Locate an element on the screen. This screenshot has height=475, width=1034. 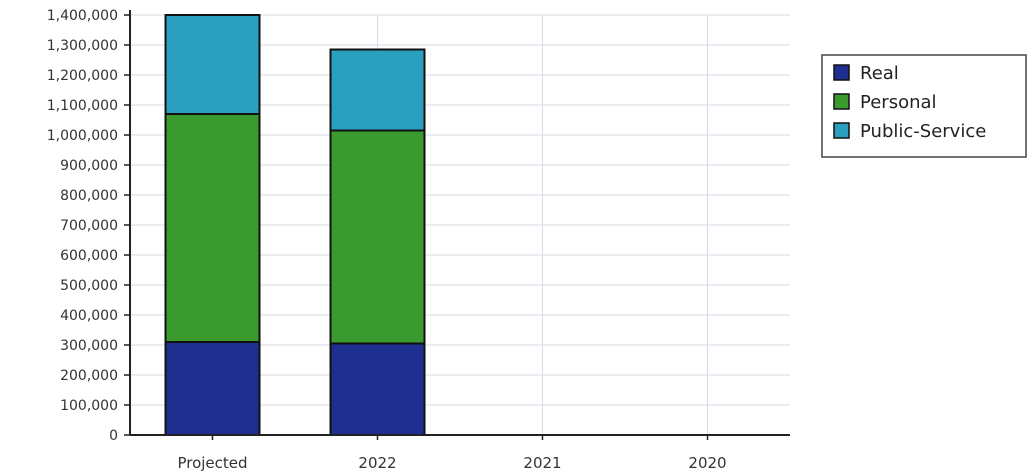
legend-box is located at coordinates (924, 106).